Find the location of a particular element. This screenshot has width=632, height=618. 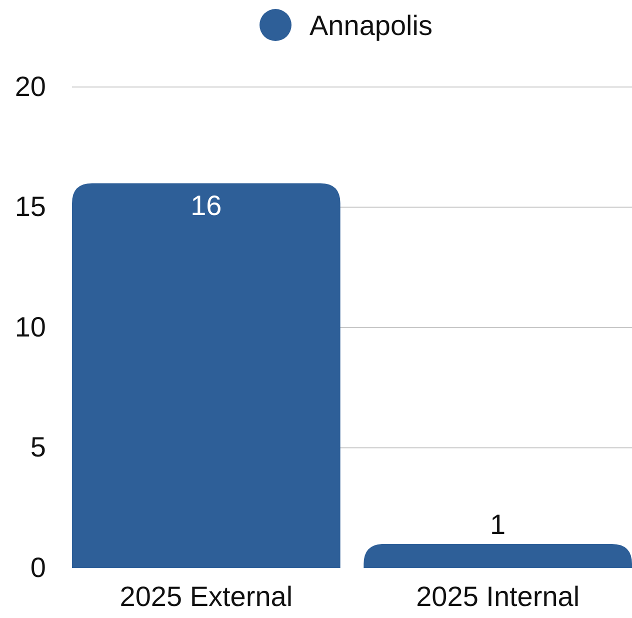

legend-label: Annapolis is located at coordinates (371, 25).